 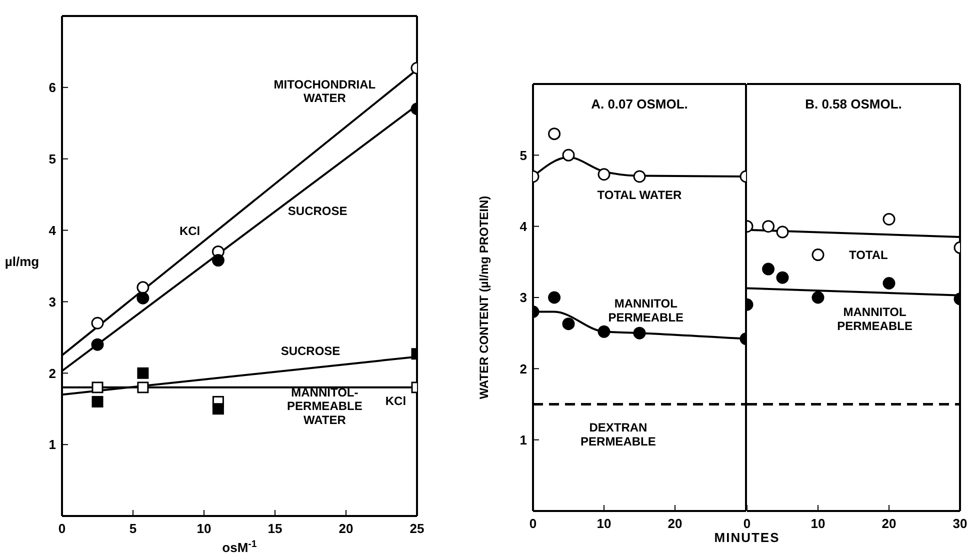 What do you see at coordinates (868, 255) in the screenshot?
I see `annotation: TOTAL` at bounding box center [868, 255].